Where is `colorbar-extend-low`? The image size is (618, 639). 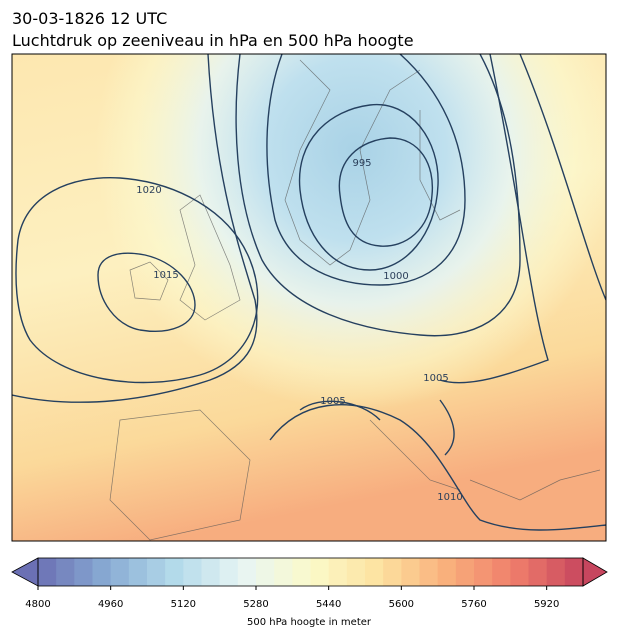 colorbar-extend-low is located at coordinates (25, 572).